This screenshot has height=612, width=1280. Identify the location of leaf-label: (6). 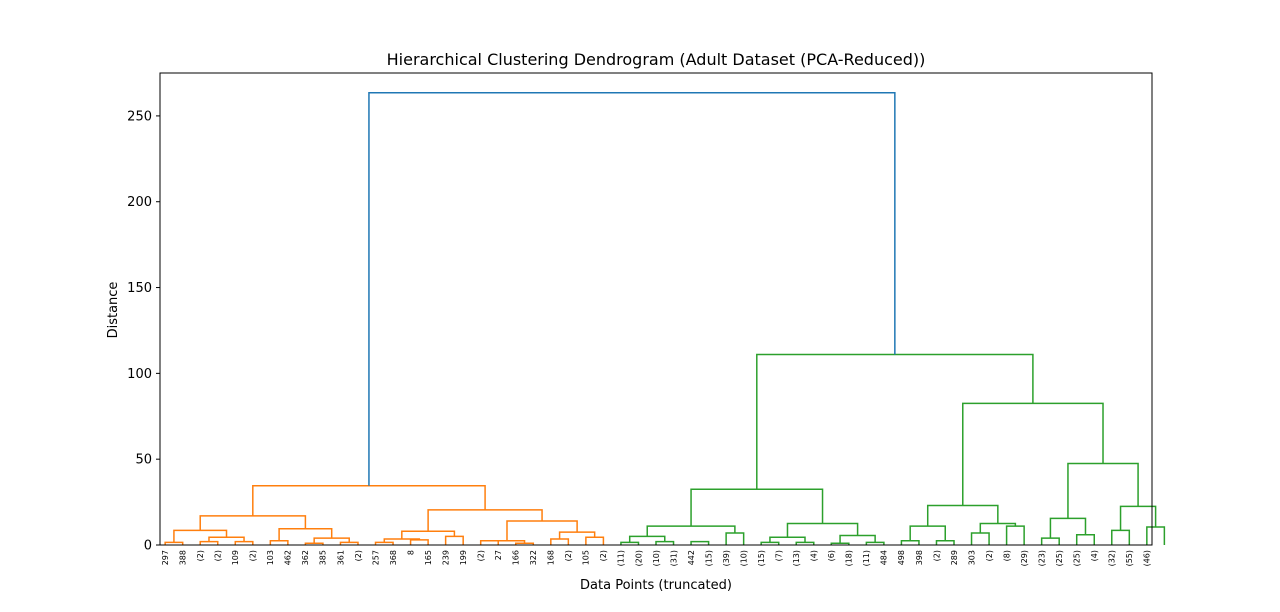
(831, 555).